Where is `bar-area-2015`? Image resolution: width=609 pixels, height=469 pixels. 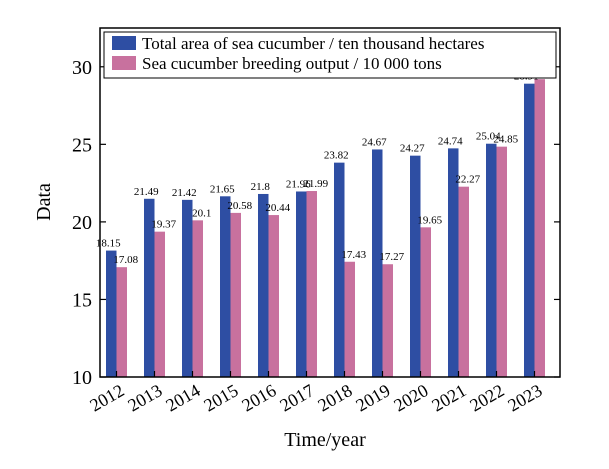
bar-area-2015 is located at coordinates (225, 286).